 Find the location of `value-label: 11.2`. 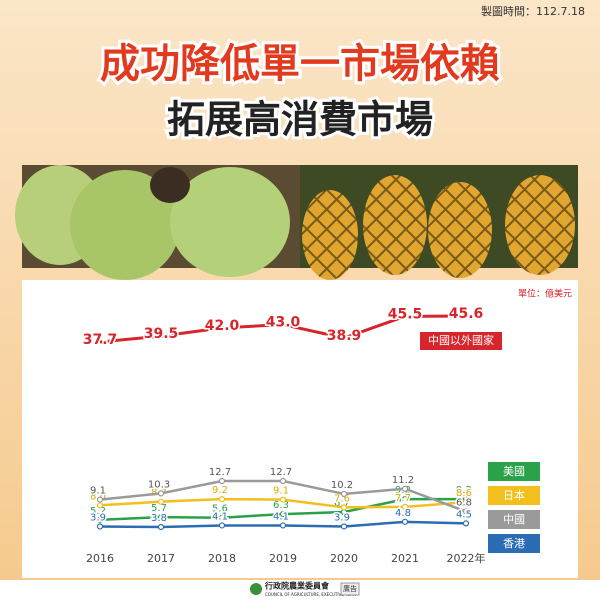

value-label: 11.2 is located at coordinates (403, 480).